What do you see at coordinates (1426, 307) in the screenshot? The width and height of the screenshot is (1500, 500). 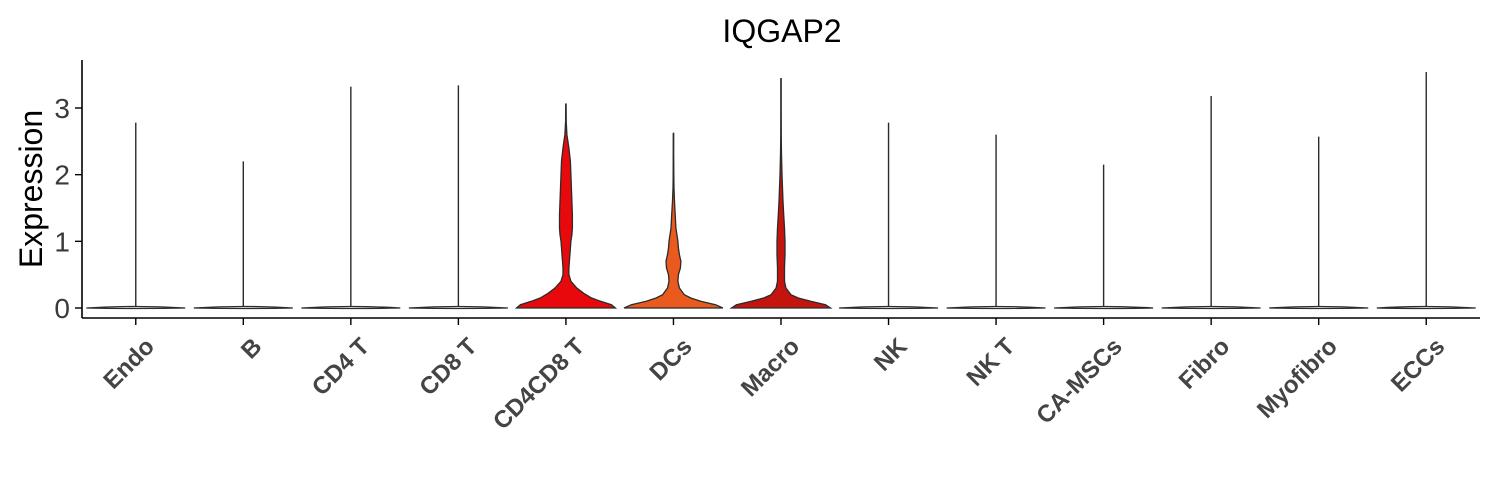 I see `violin-eccs` at bounding box center [1426, 307].